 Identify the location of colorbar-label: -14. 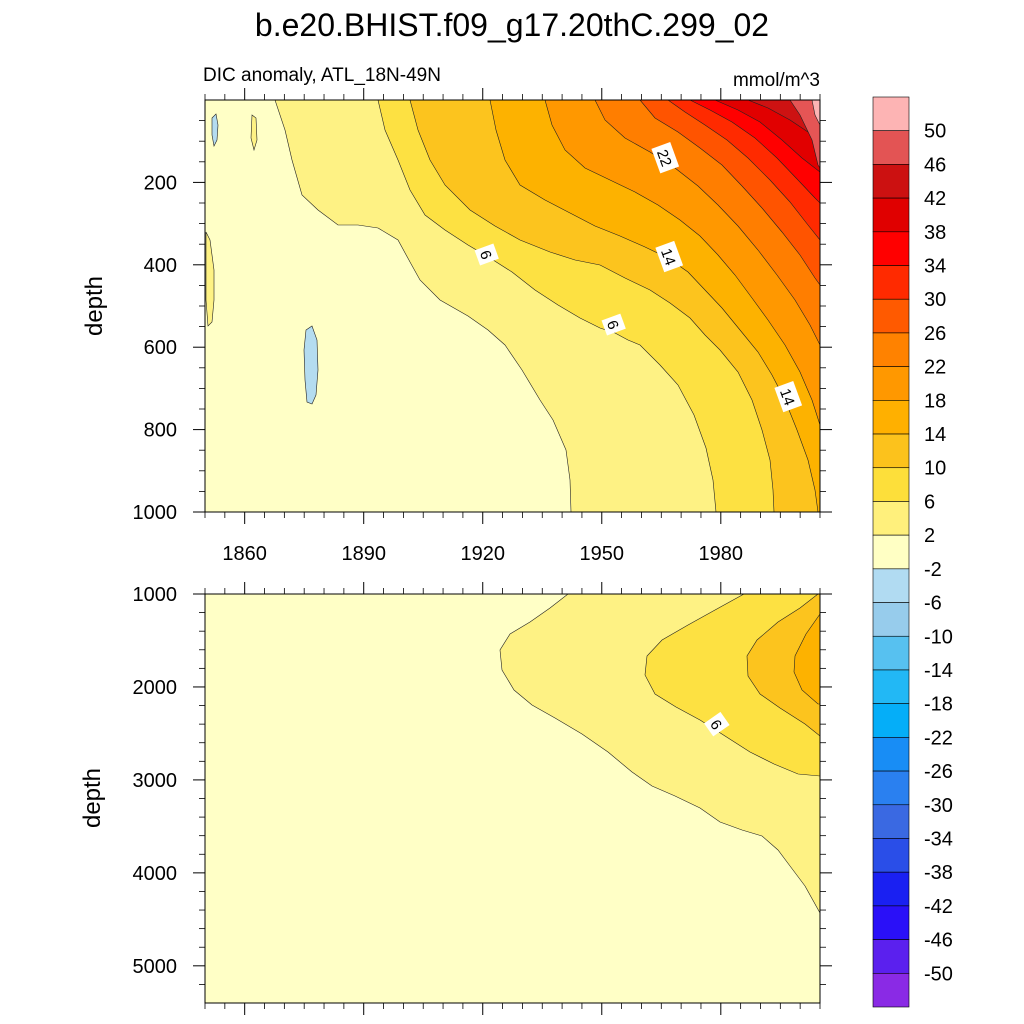
(938, 671).